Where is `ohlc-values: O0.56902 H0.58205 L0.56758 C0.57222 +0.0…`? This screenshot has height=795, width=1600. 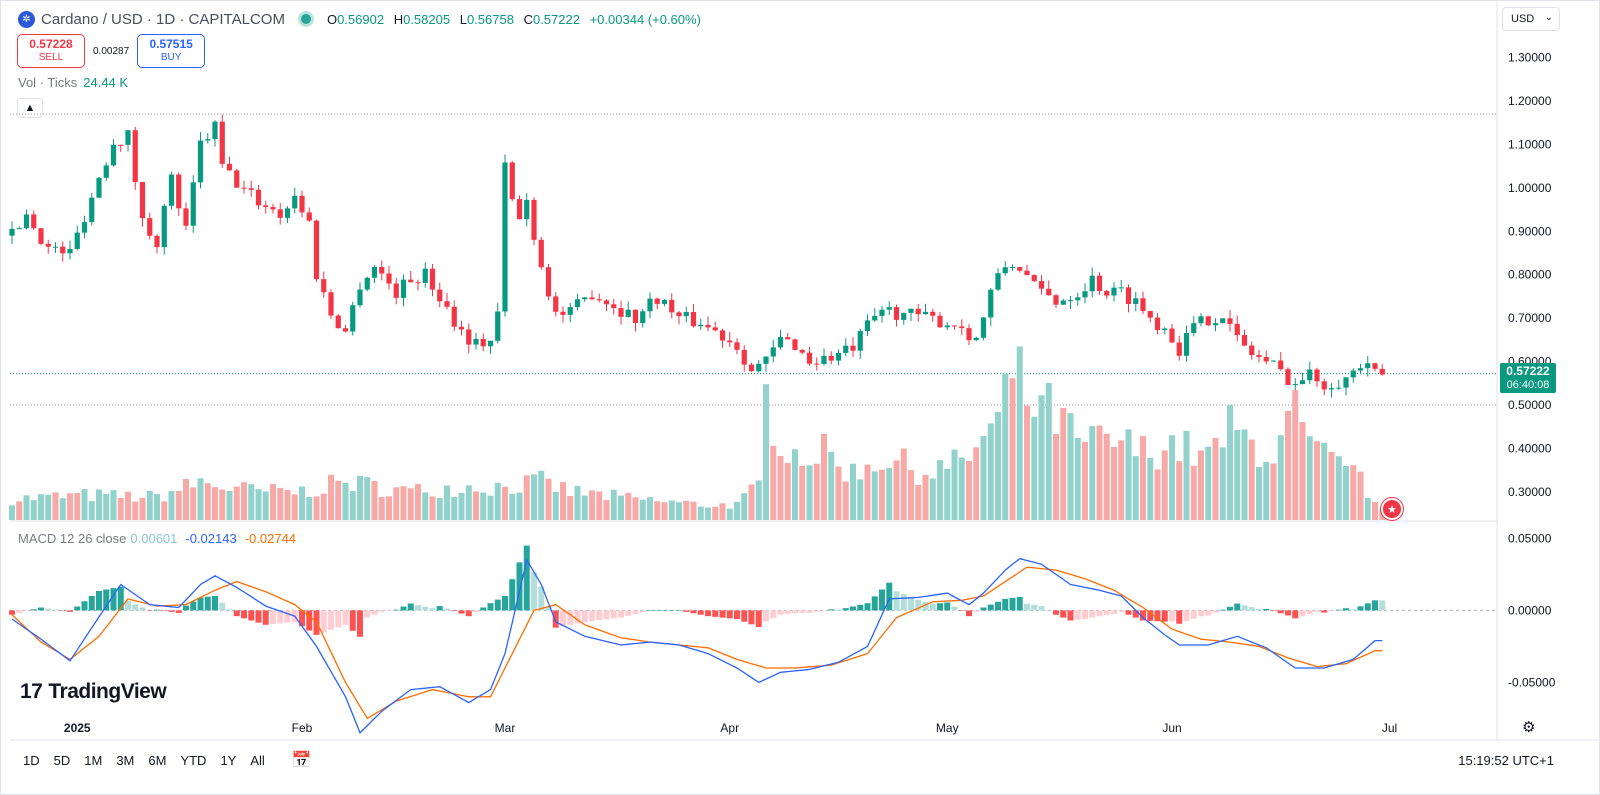 ohlc-values: O0.56902 H0.58205 L0.56758 C0.57222 +0.0… is located at coordinates (513, 19).